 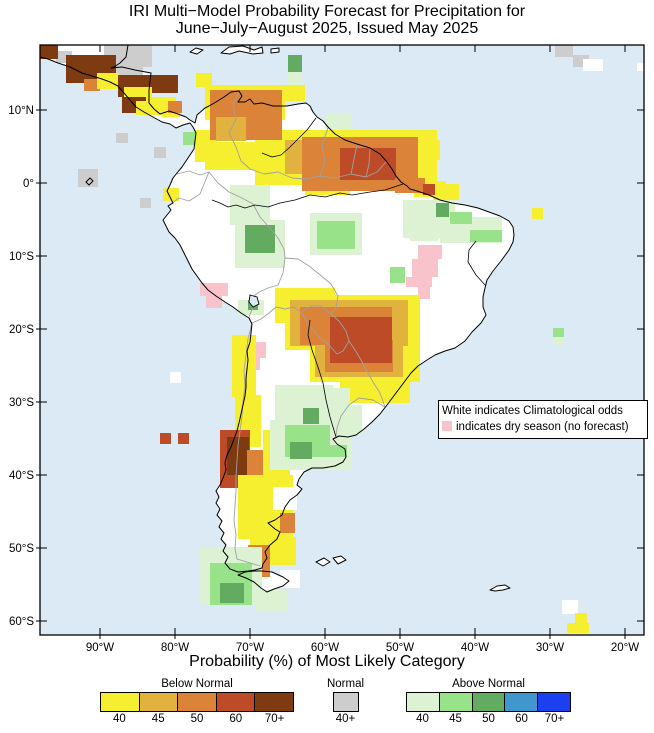 I want to click on legend-above-normal: Above Normal 40 45 50 60 70+, so click(x=488, y=701).